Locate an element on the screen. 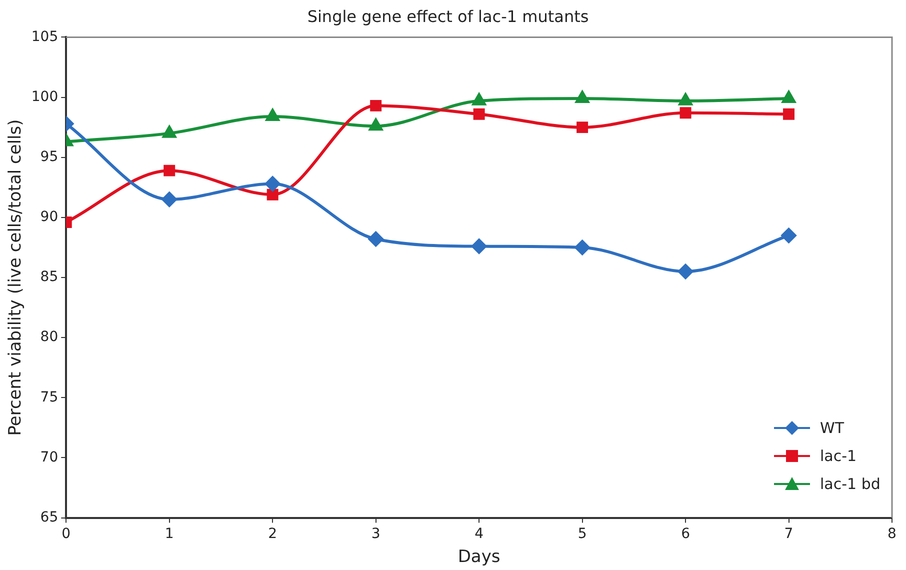  x-axis-title: Days is located at coordinates (479, 557).